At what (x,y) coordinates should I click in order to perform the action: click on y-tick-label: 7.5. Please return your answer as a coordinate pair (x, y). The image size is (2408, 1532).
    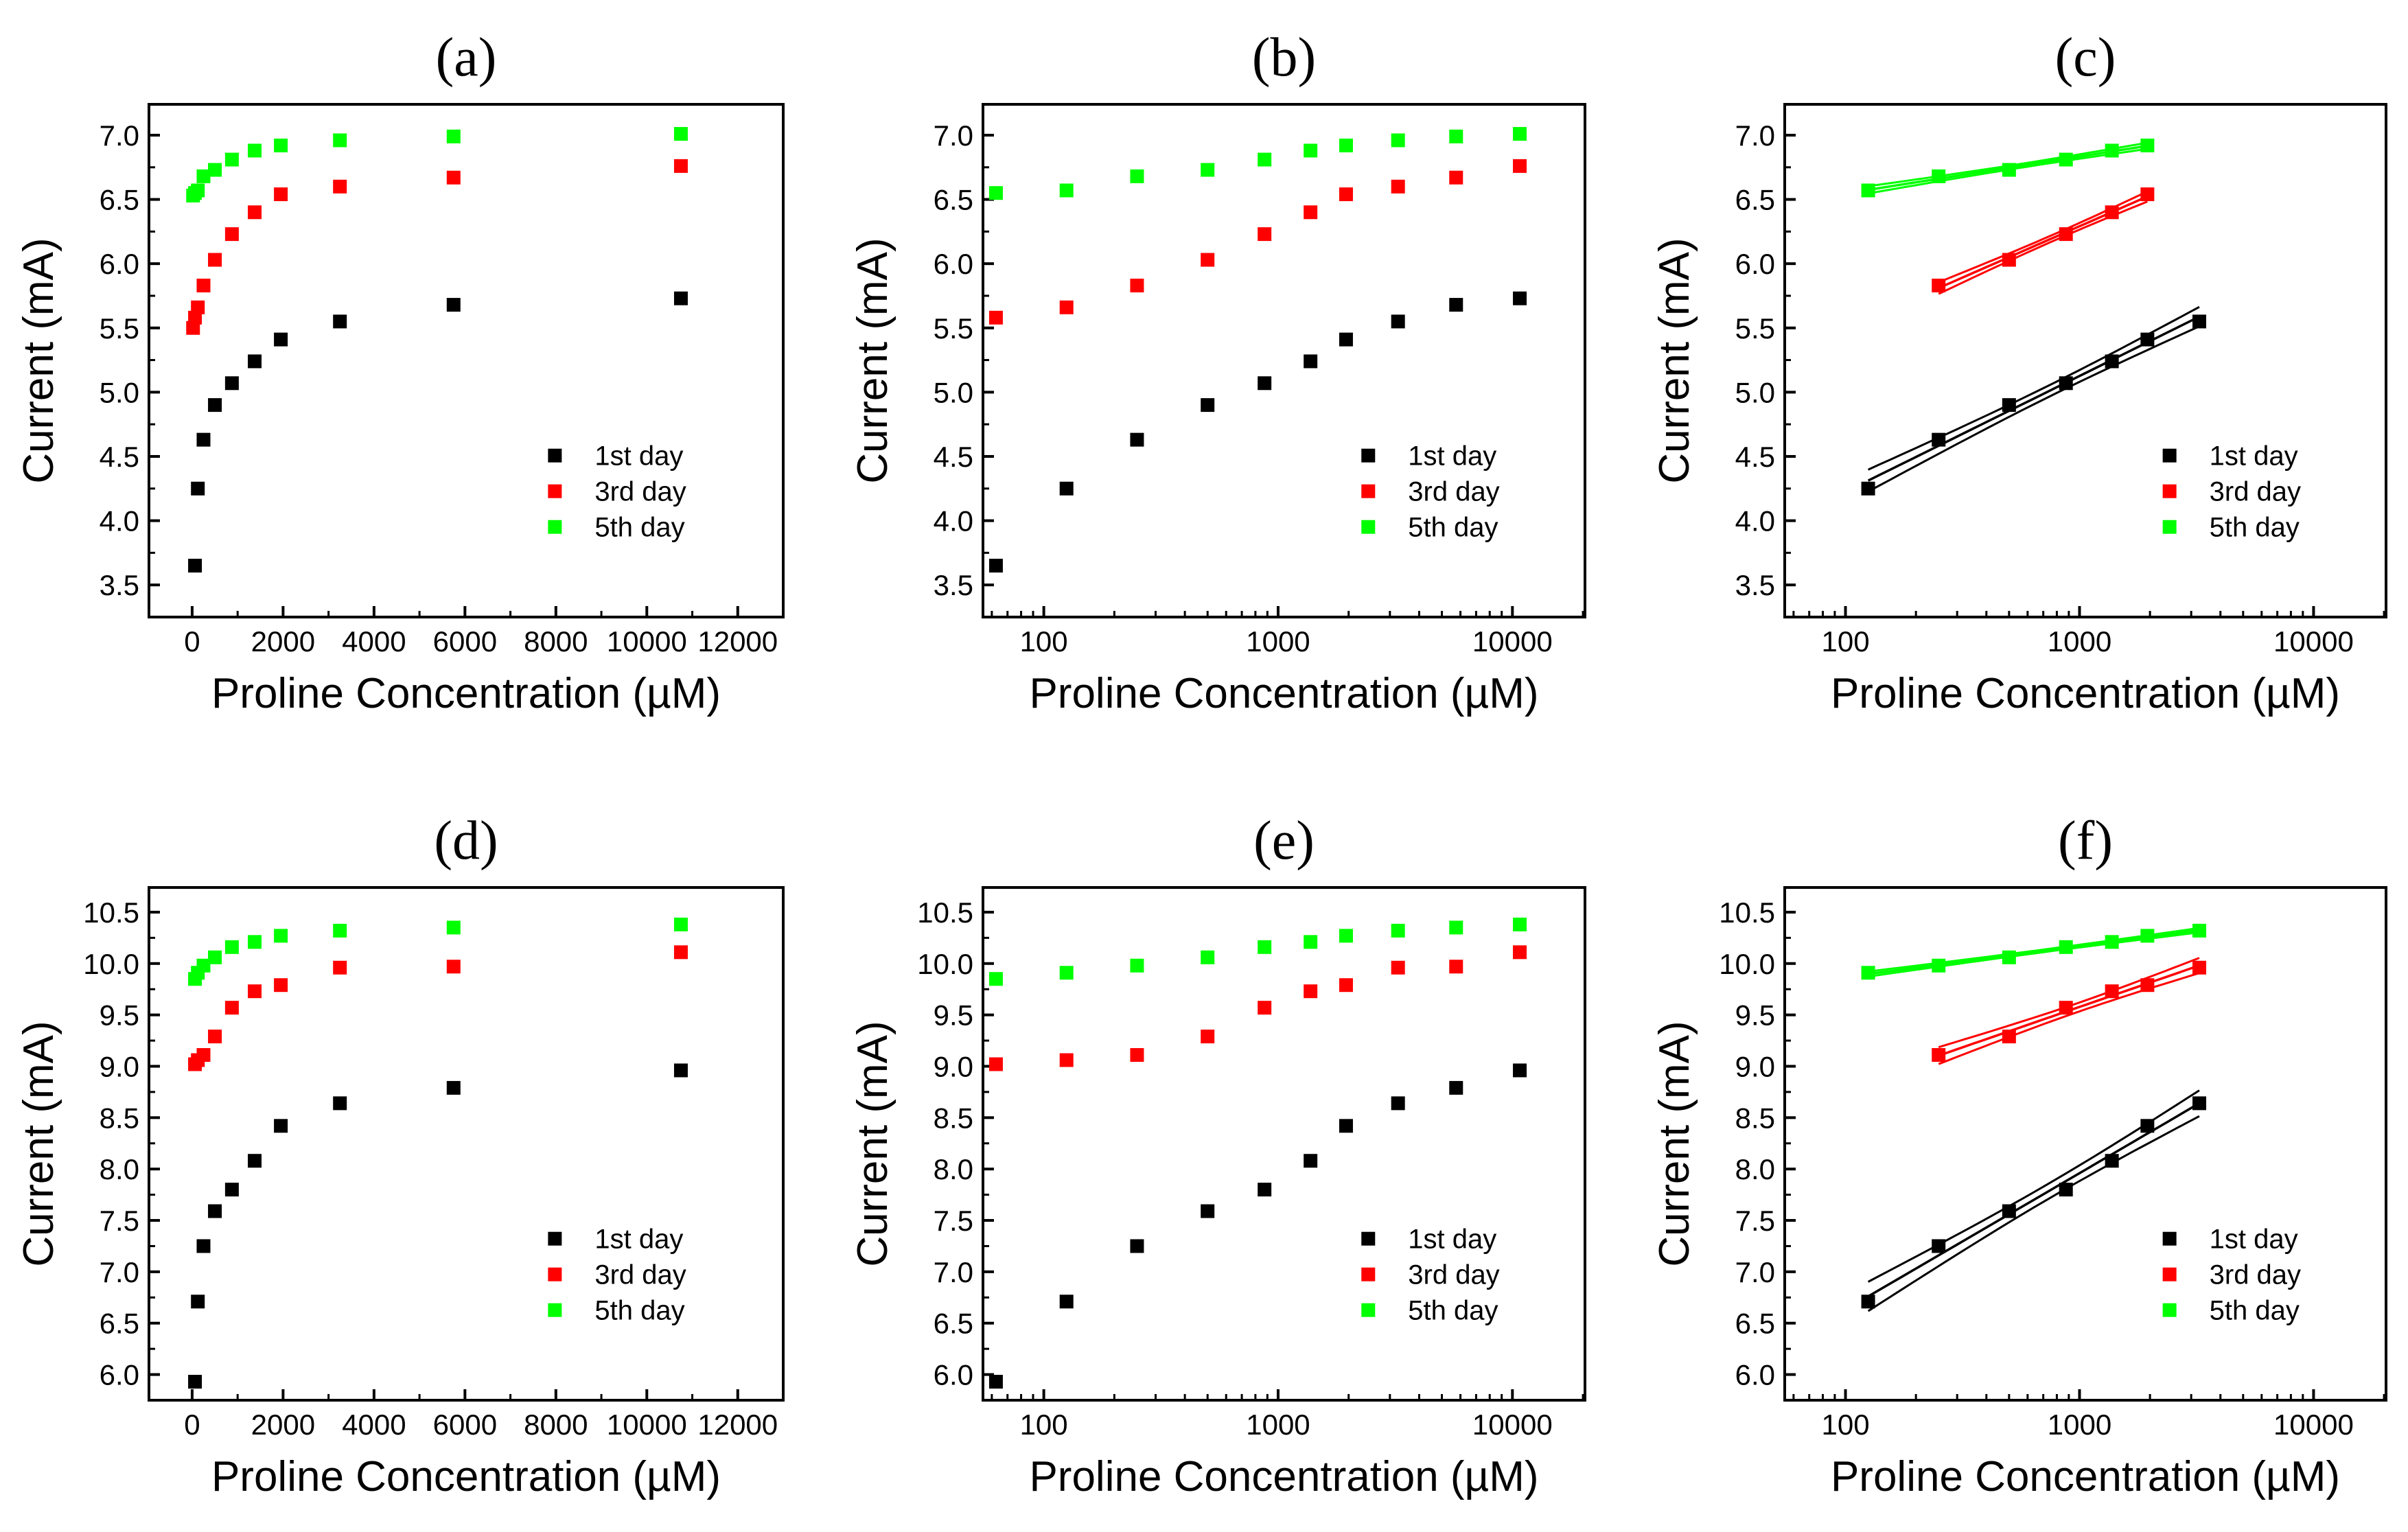
    Looking at the image, I should click on (119, 1221).